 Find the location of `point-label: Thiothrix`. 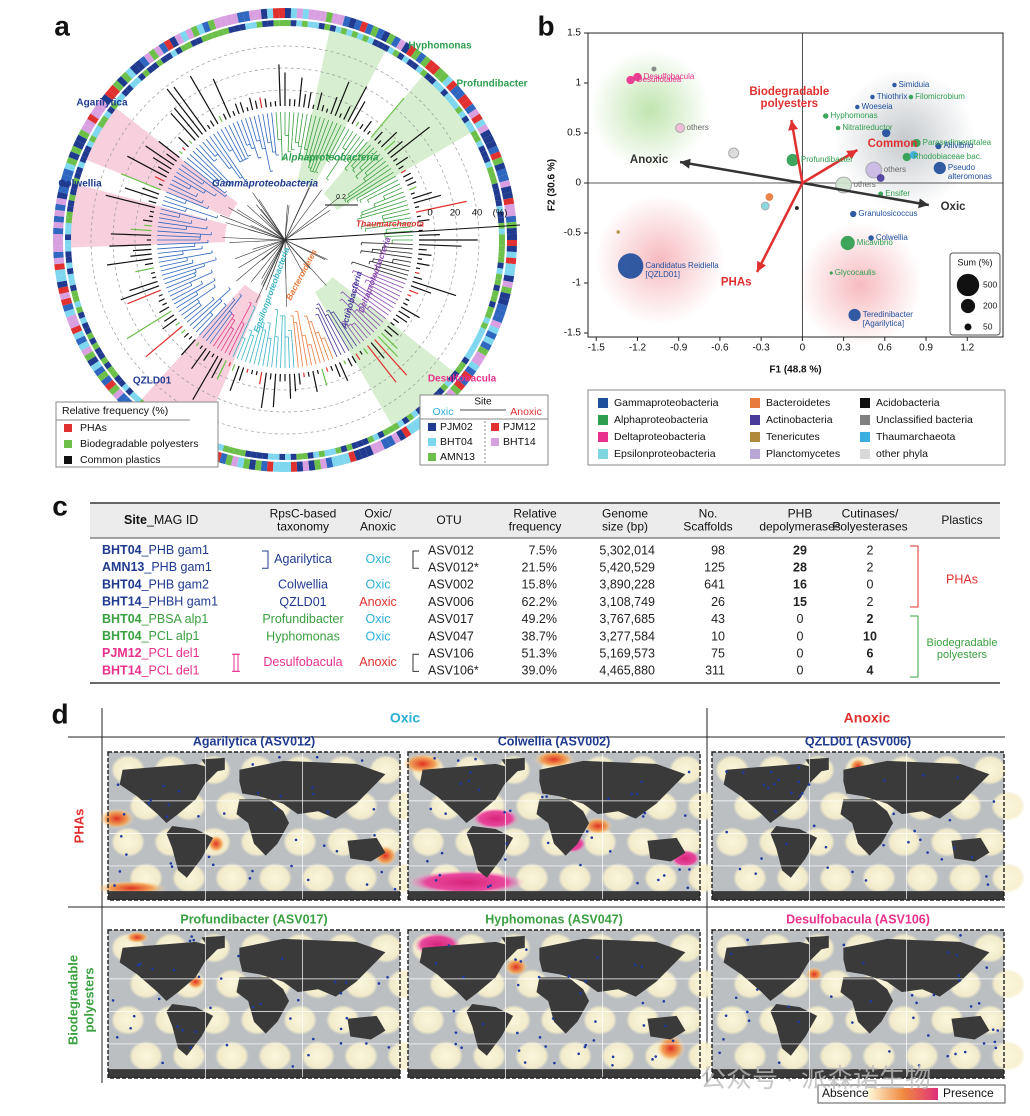

point-label: Thiothrix is located at coordinates (892, 96).